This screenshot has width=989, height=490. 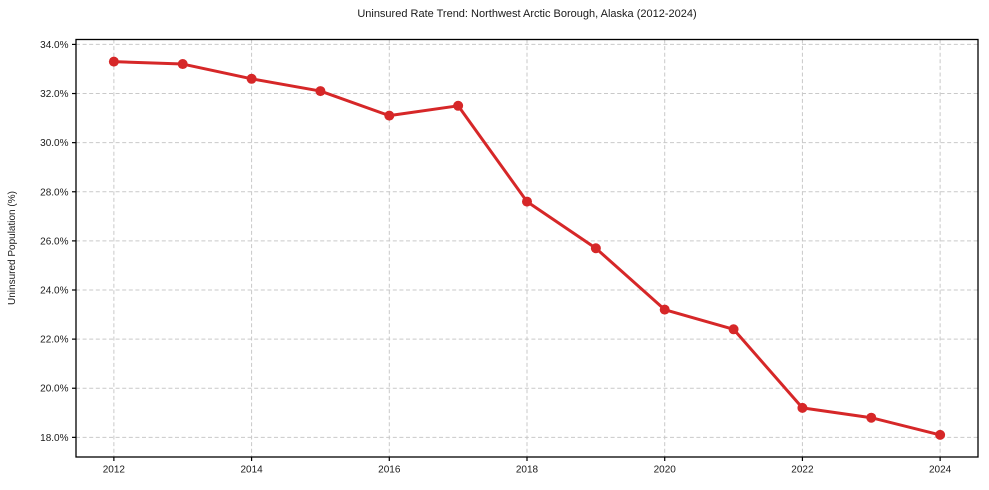 I want to click on data-point-2014, so click(x=251, y=78).